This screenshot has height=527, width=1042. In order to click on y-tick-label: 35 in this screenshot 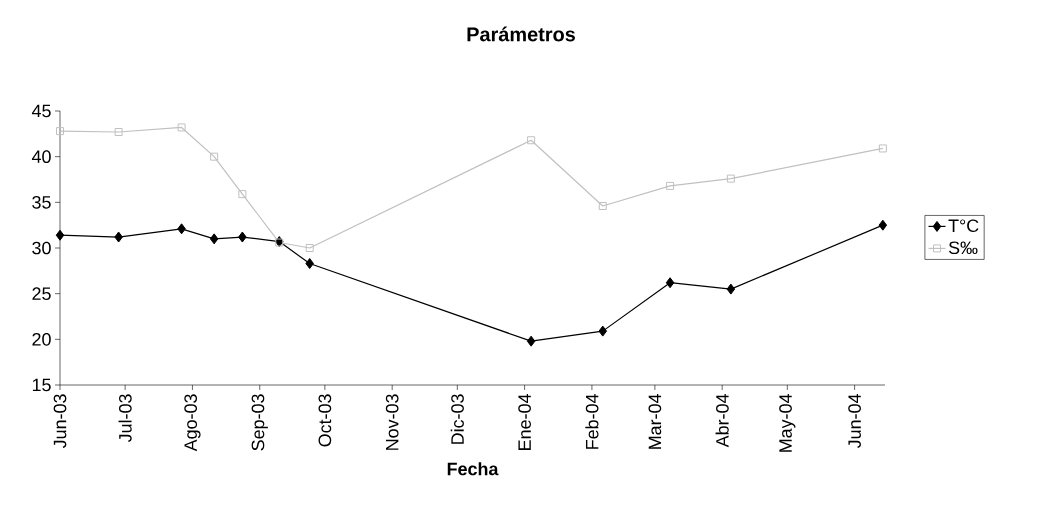, I will do `click(41, 202)`.